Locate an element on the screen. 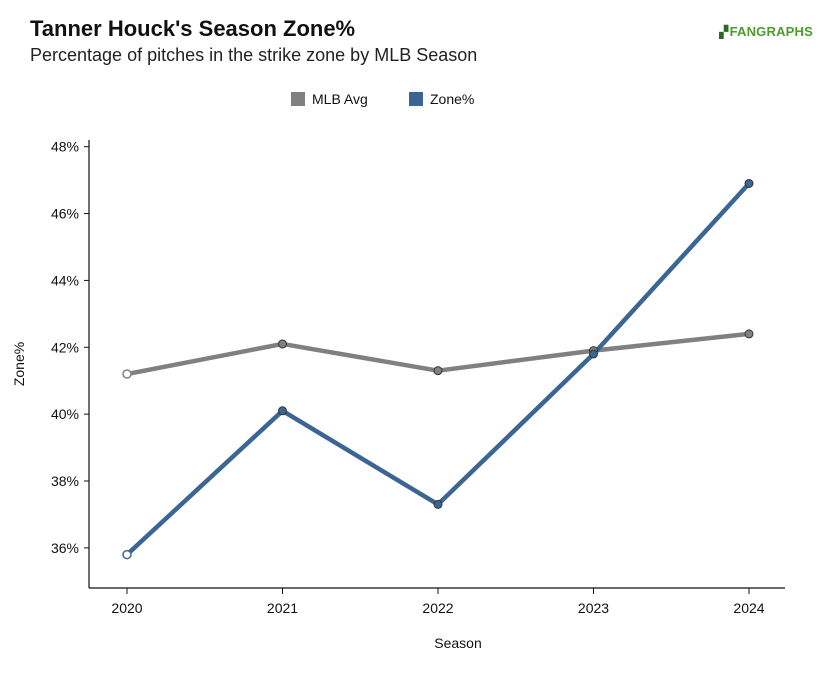 This screenshot has width=833, height=677. y-tick-label: 44% is located at coordinates (65, 280).